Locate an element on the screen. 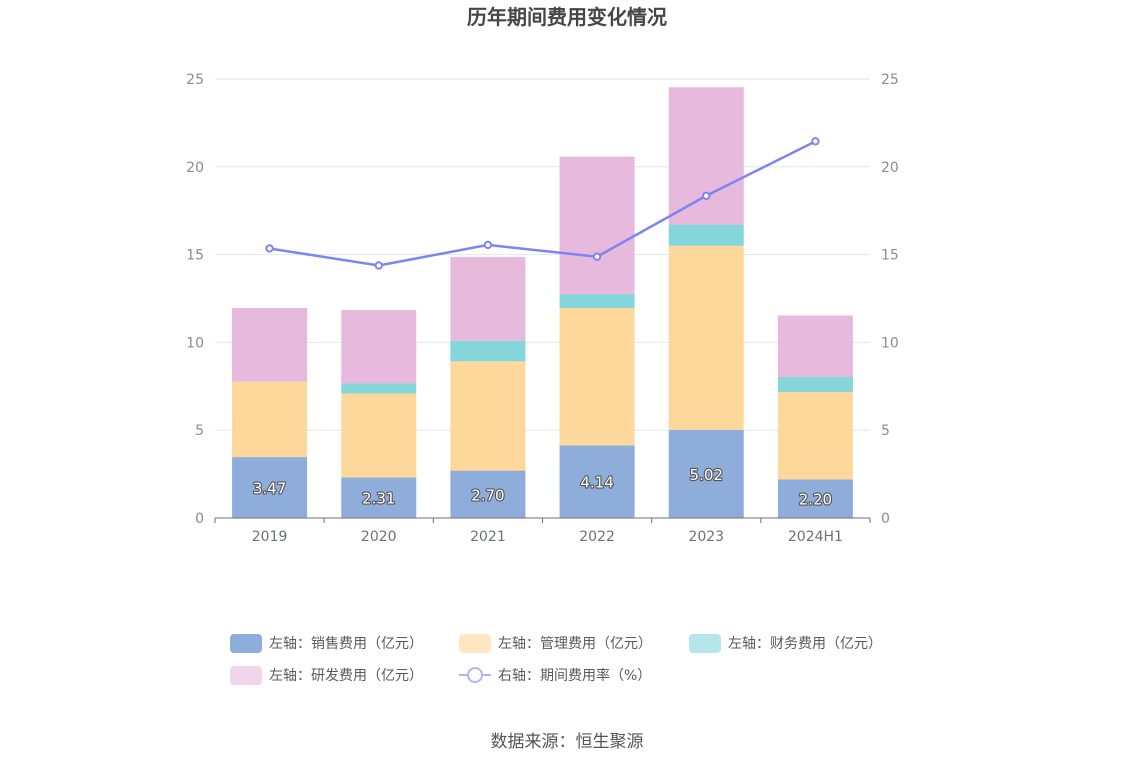 This screenshot has width=1134, height=766. bar-data-label: 2.31 is located at coordinates (378, 499).